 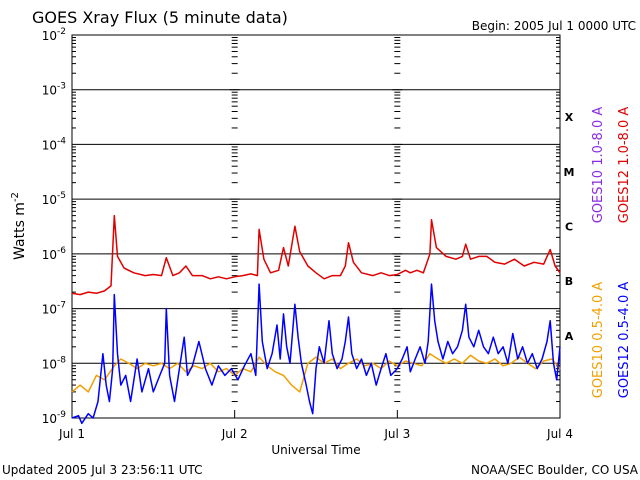 I want to click on x-tick-labels: Jul 1 Jul 2 Jul 3 Jul 4, so click(x=315, y=434).